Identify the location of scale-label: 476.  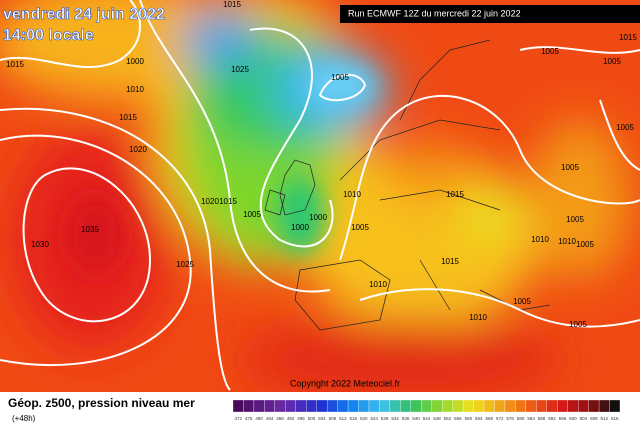
(249, 418).